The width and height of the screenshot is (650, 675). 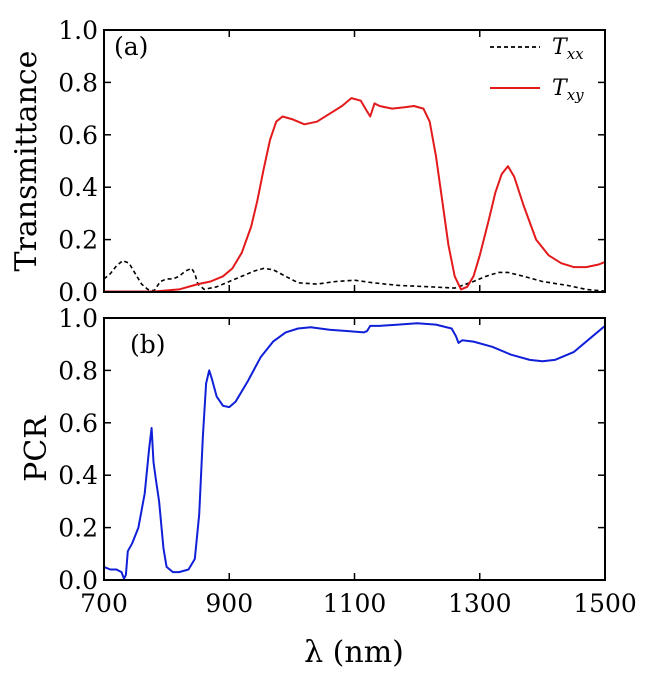 What do you see at coordinates (605, 603) in the screenshot?
I see `x-tick-label: 1500` at bounding box center [605, 603].